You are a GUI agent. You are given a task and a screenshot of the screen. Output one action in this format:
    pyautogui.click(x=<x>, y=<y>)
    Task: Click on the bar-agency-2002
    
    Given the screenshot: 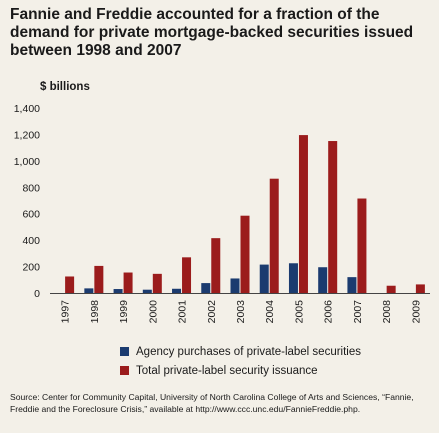 What is the action you would take?
    pyautogui.click(x=206, y=288)
    